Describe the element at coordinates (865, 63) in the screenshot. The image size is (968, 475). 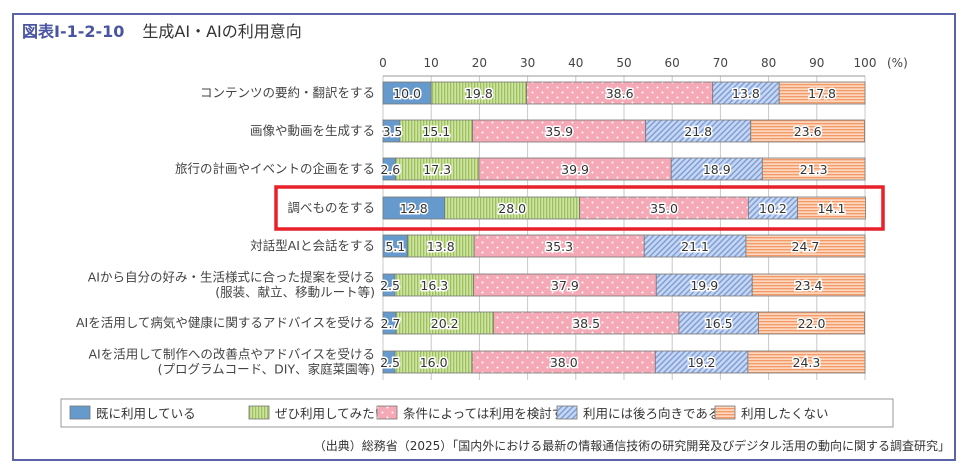
I see `x-tick-label: 100` at that location.